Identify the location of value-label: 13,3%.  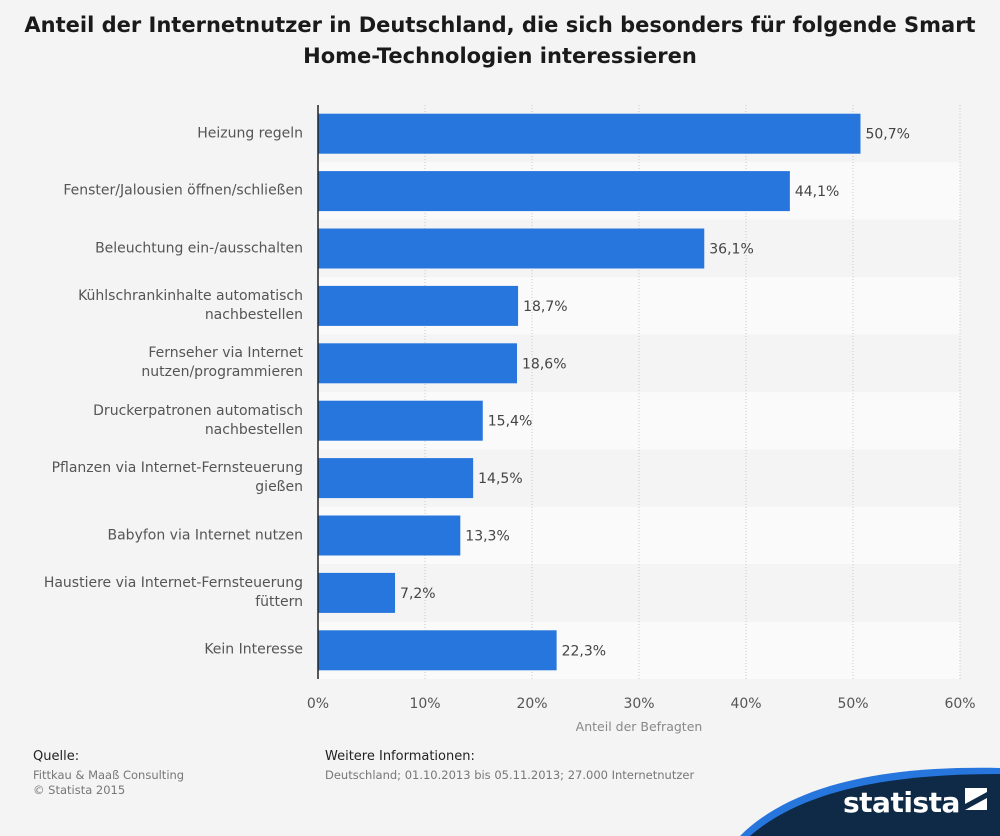
(487, 537).